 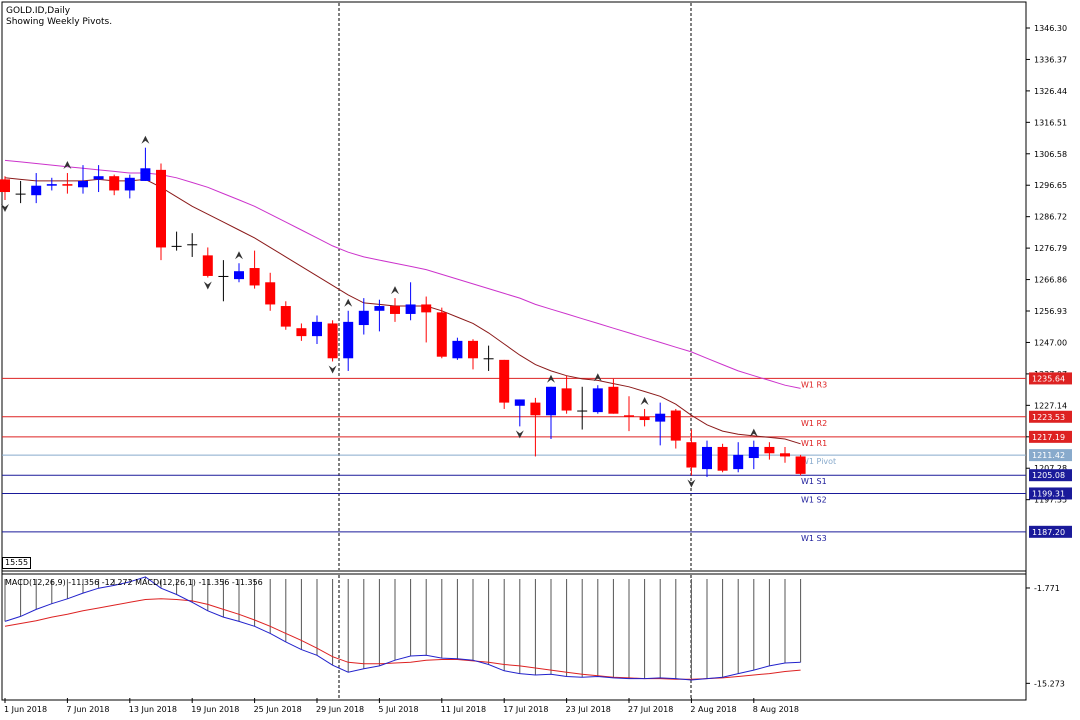 What do you see at coordinates (1050, 342) in the screenshot?
I see `price-tick-label: 1247.00` at bounding box center [1050, 342].